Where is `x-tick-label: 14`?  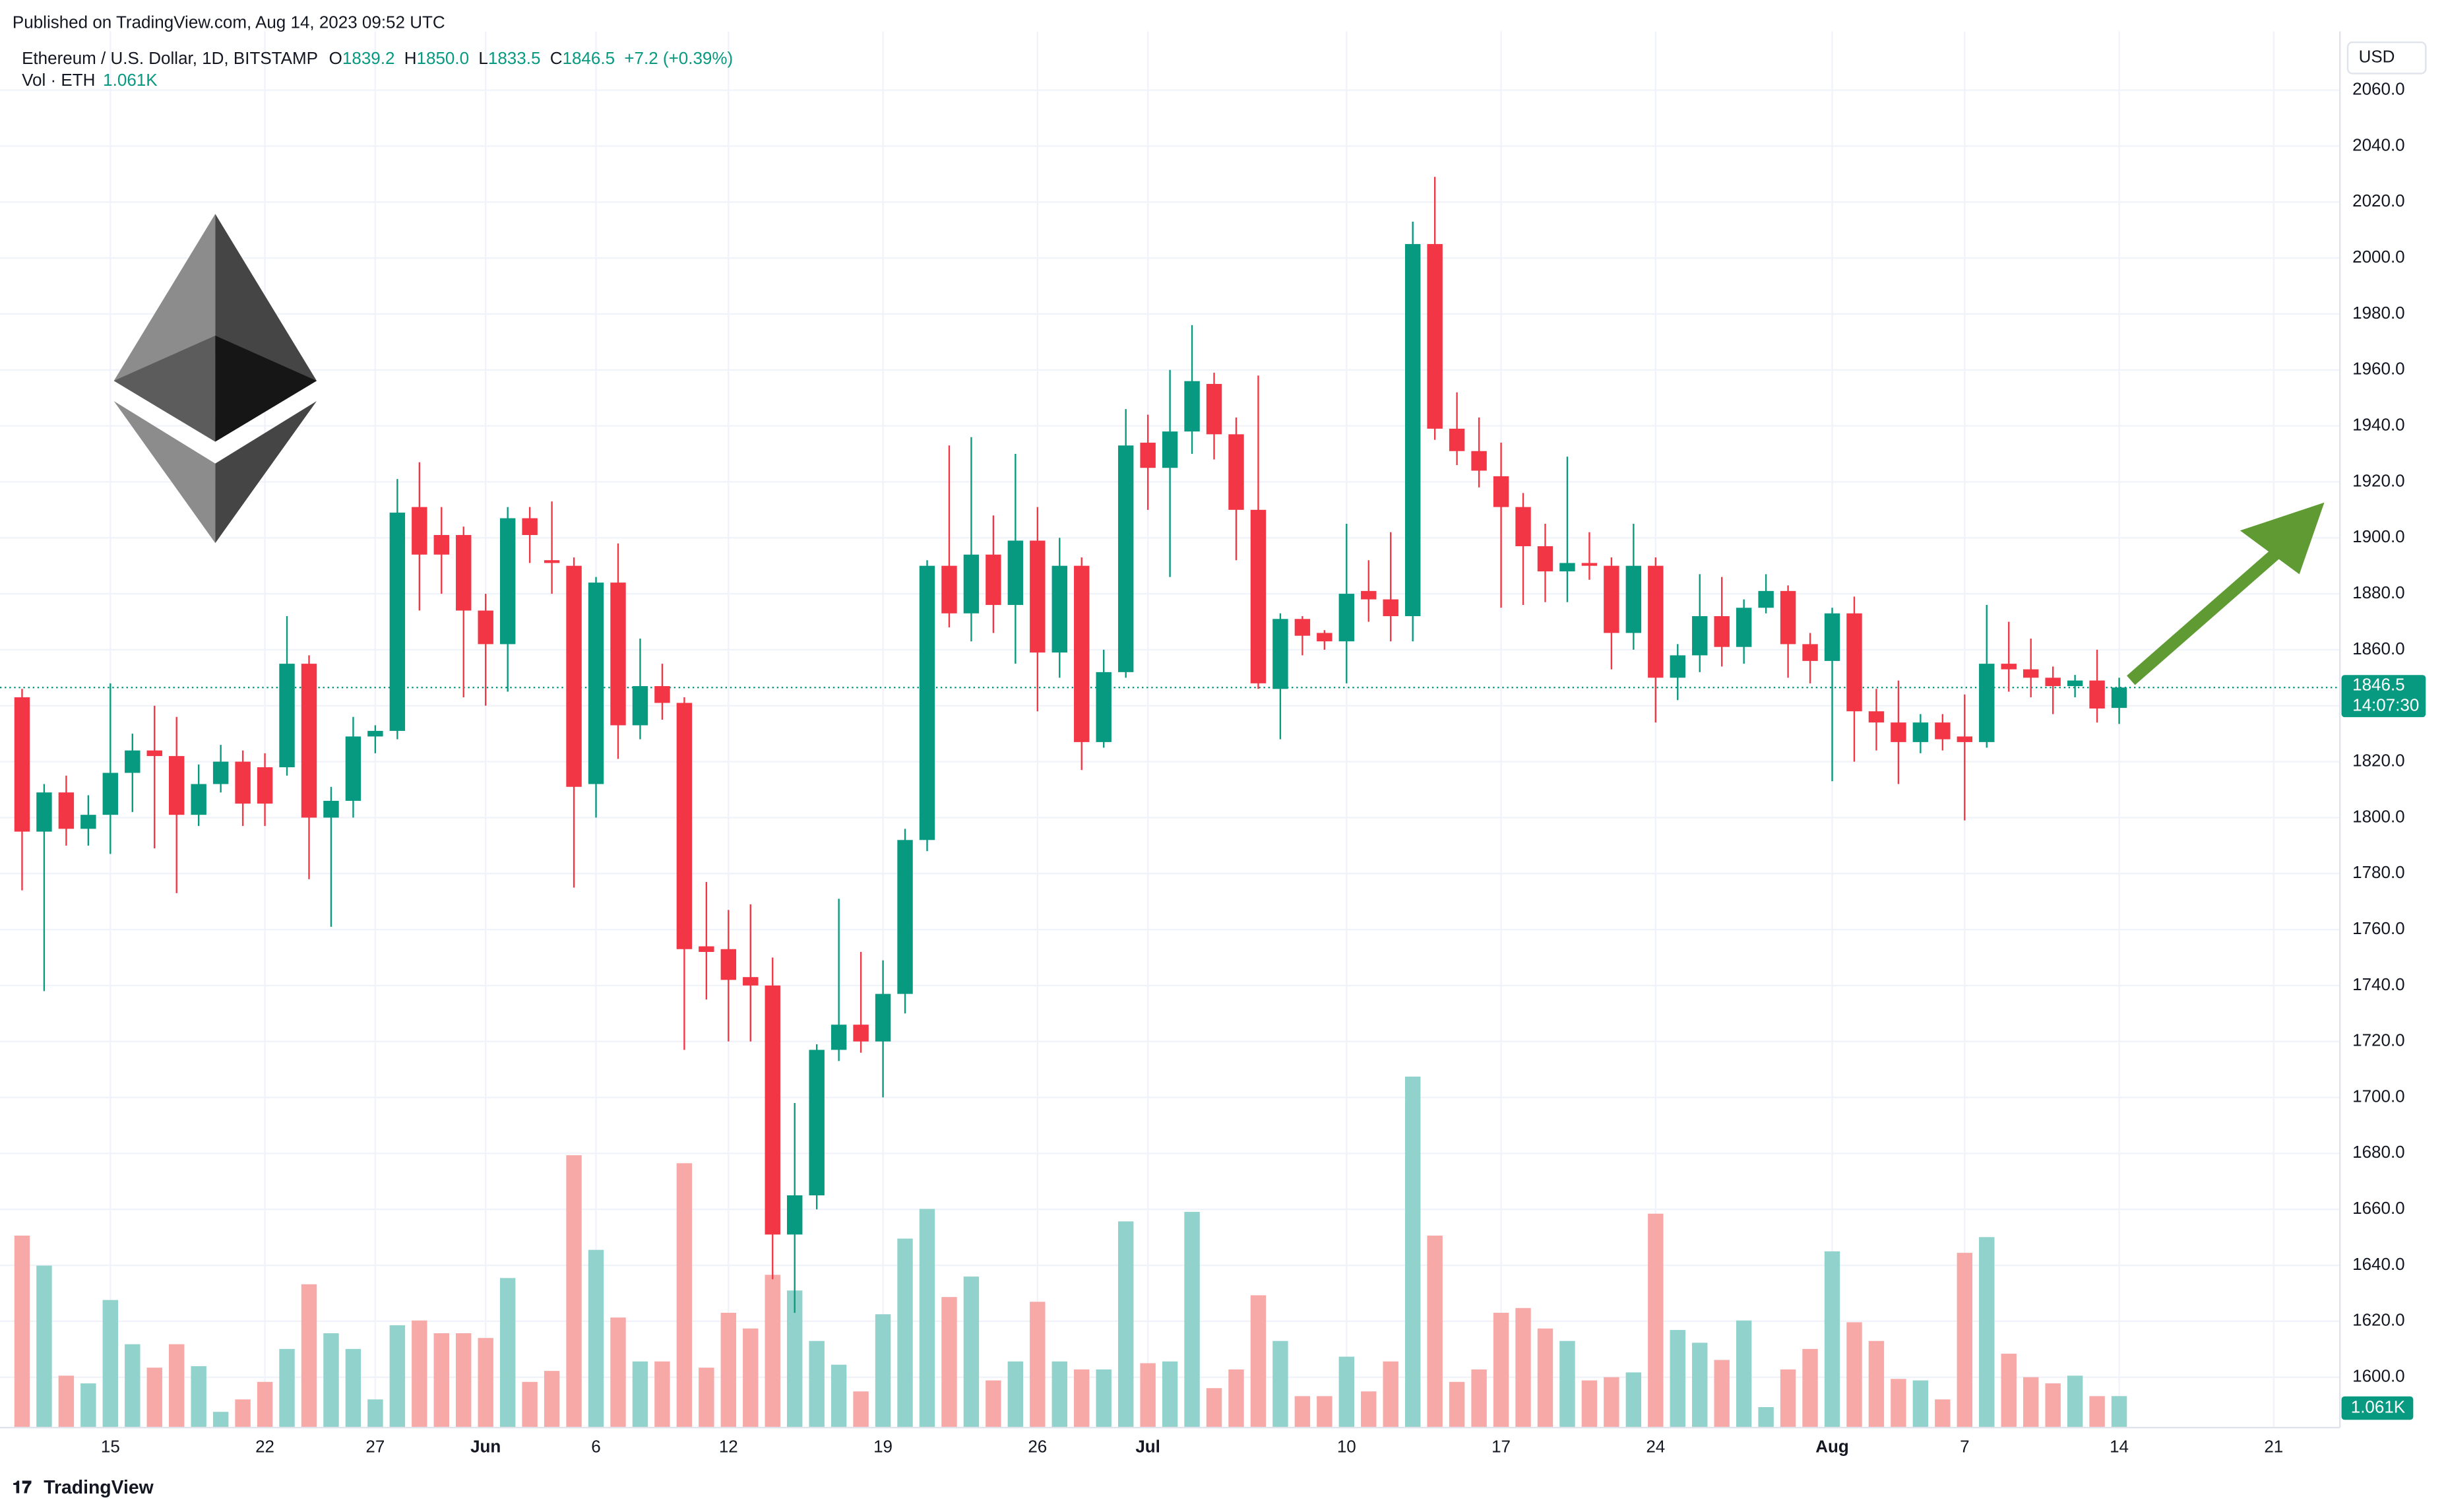
x-tick-label: 14 is located at coordinates (2119, 1447).